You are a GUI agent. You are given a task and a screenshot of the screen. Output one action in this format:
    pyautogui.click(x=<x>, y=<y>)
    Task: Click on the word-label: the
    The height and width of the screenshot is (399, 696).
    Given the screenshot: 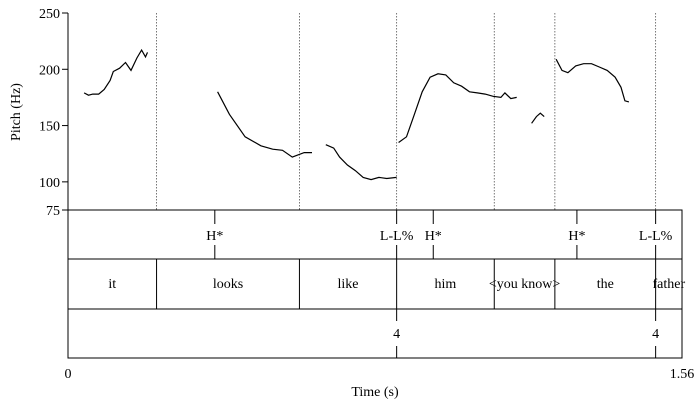 What is the action you would take?
    pyautogui.click(x=605, y=284)
    